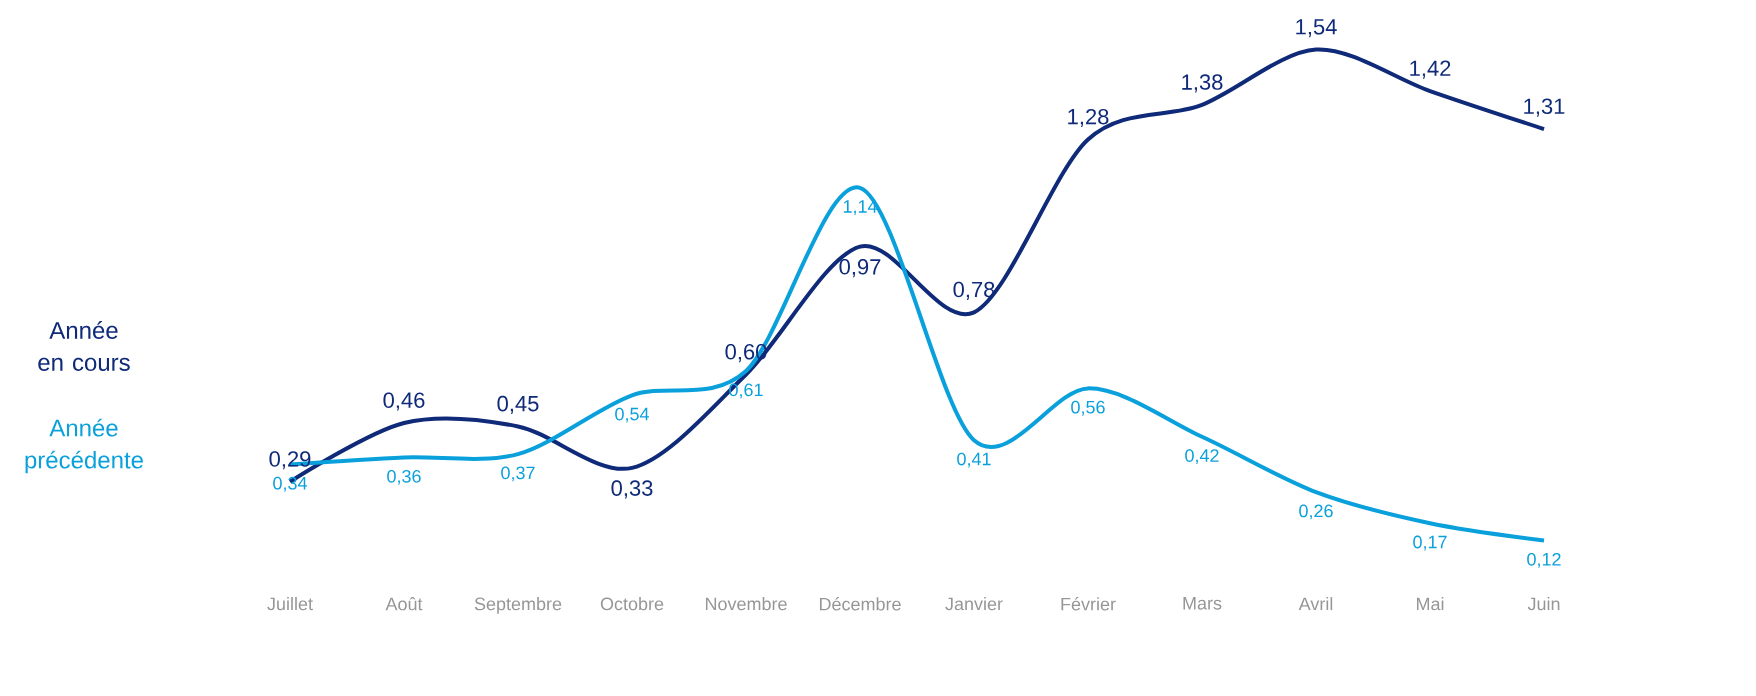 The width and height of the screenshot is (1756, 696). What do you see at coordinates (1544, 107) in the screenshot?
I see `data-label: 1,31` at bounding box center [1544, 107].